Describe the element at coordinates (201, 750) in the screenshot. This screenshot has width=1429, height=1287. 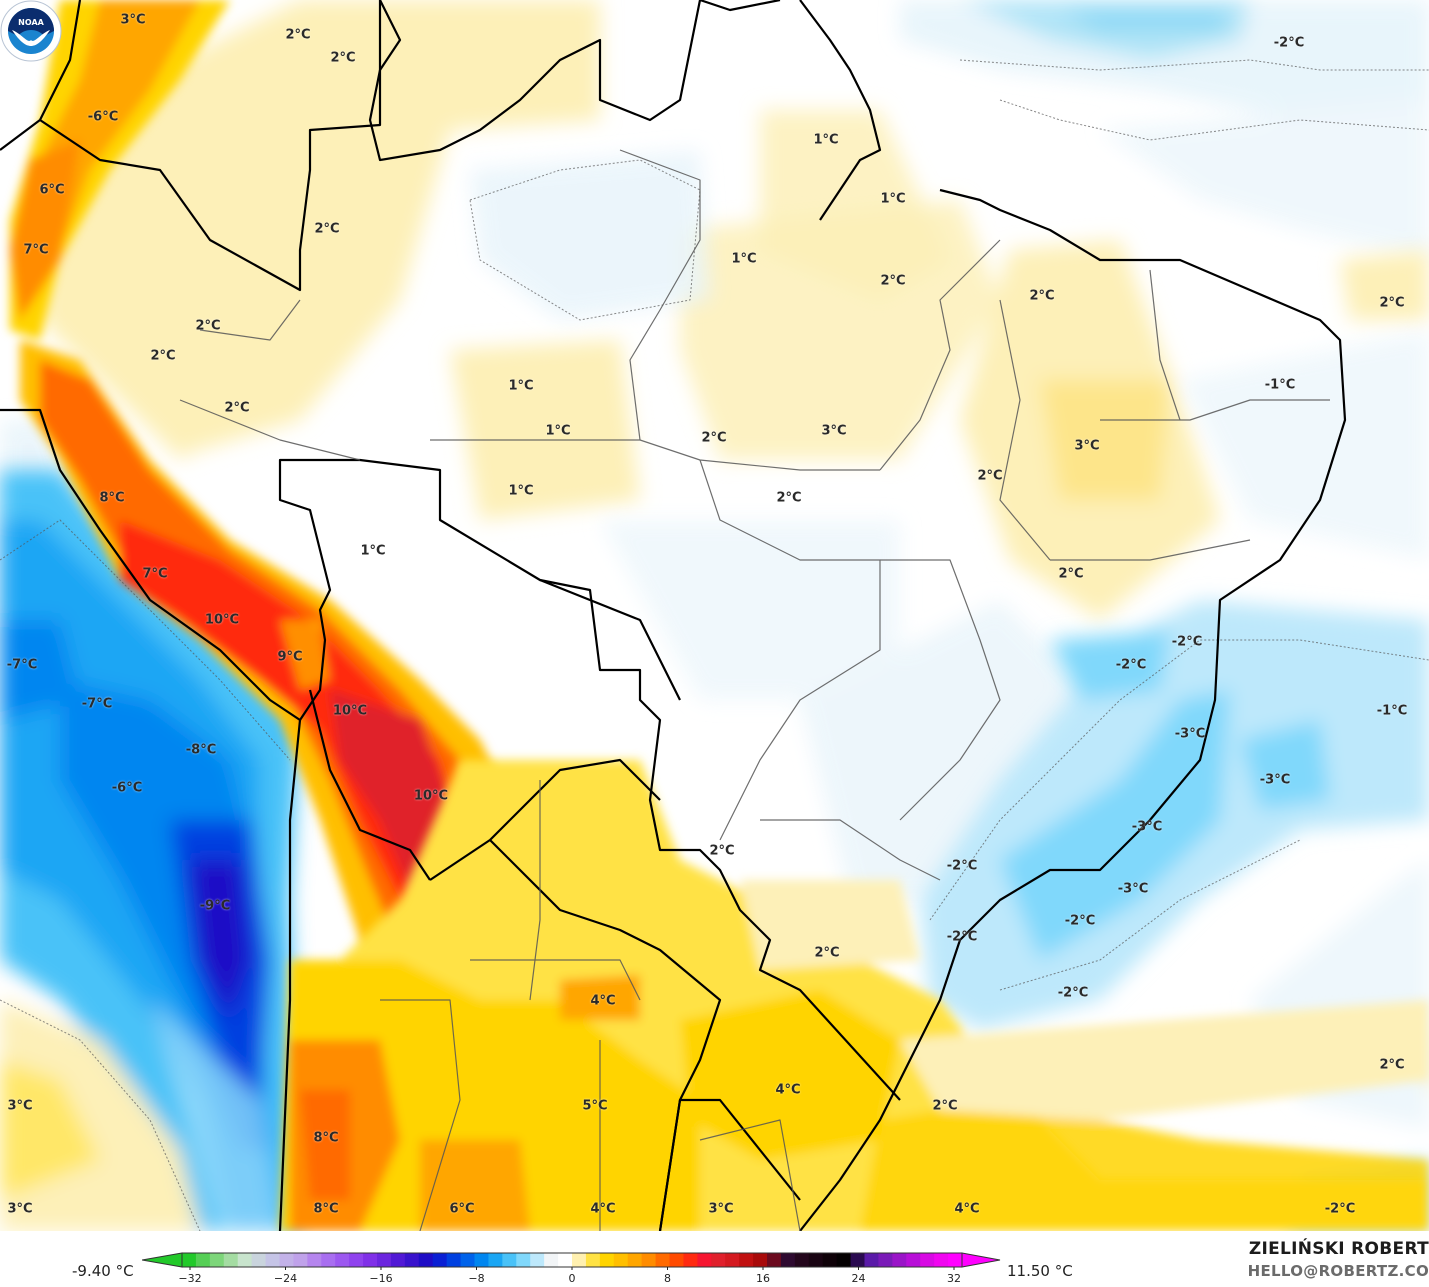
I see `temperature-label: -8°C` at that location.